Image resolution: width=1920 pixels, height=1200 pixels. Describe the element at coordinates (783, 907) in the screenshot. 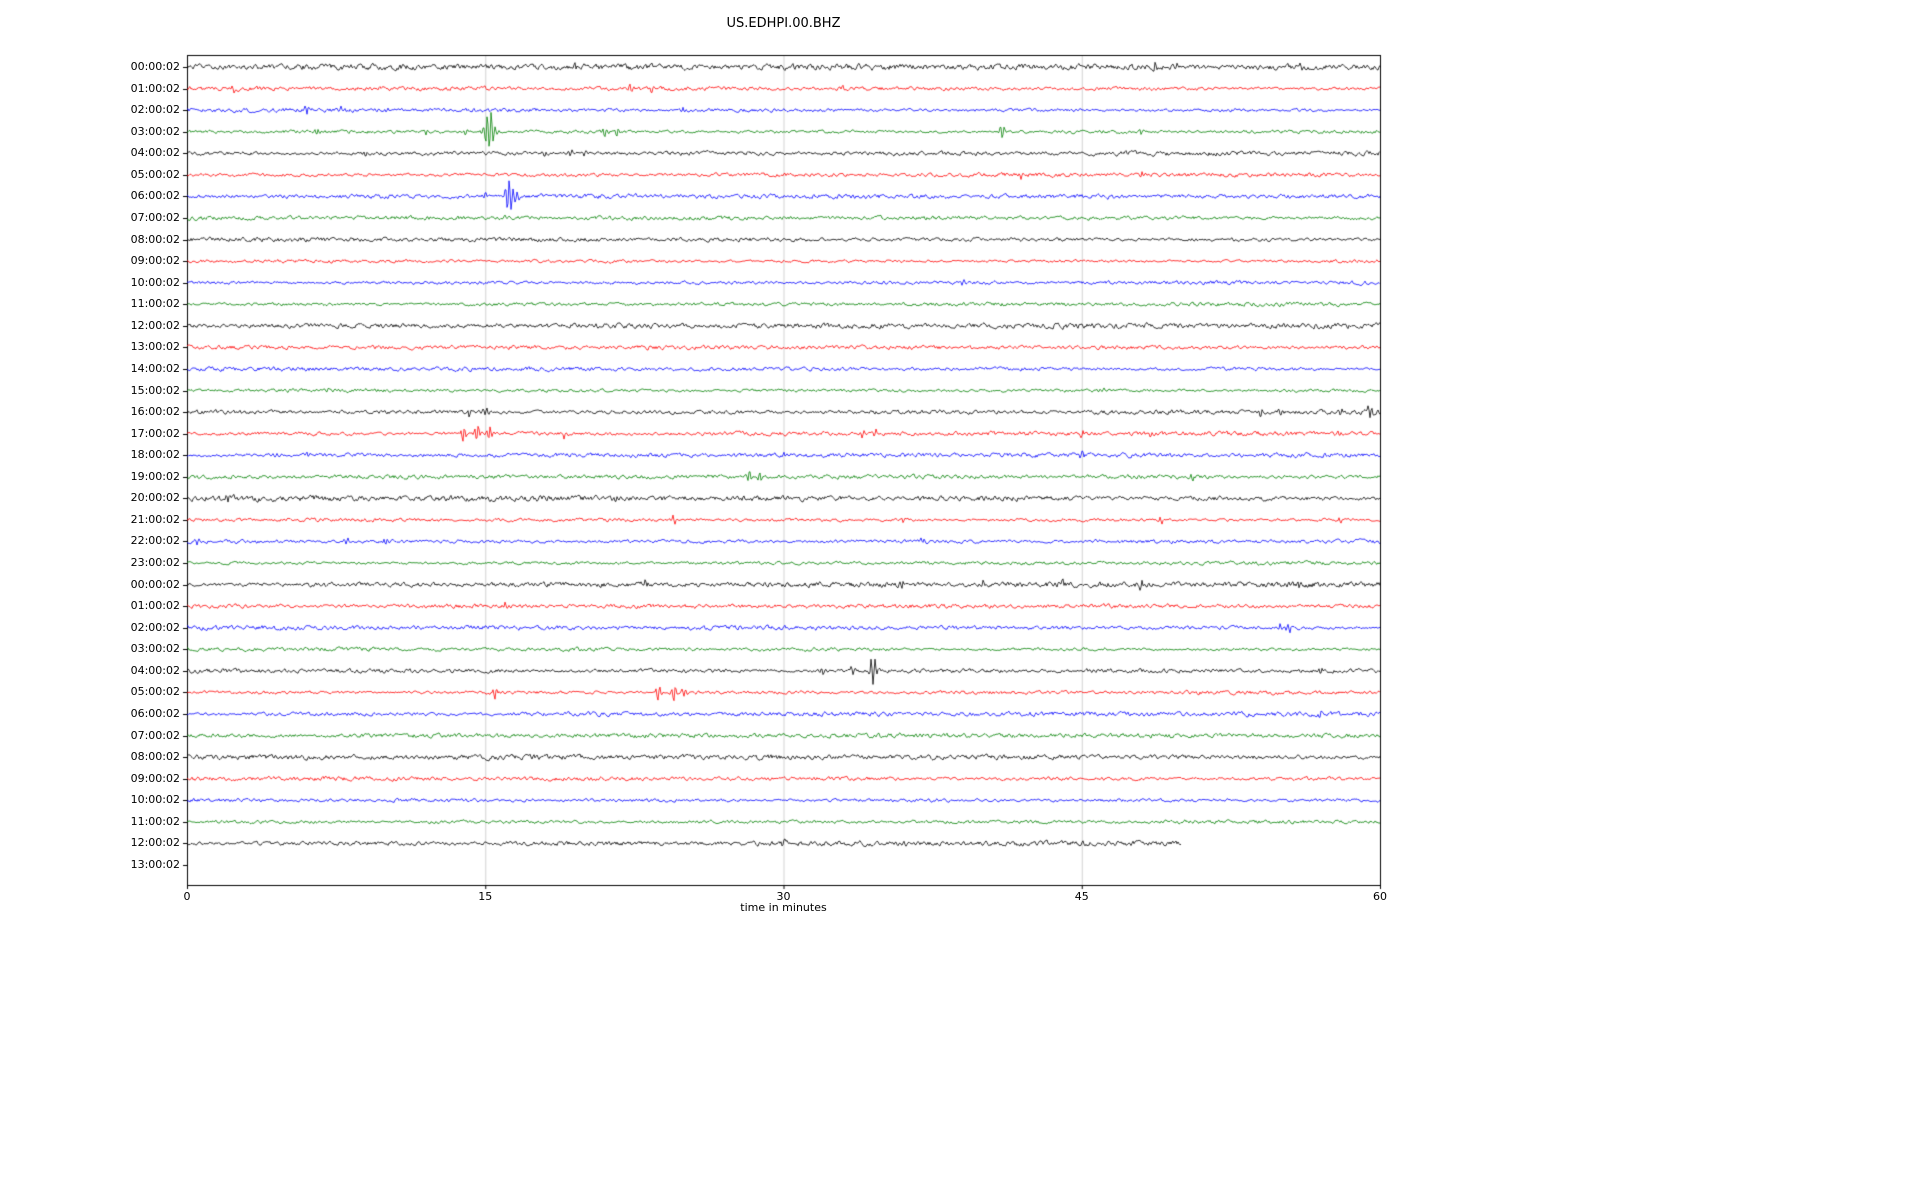

I see `x-axis-label: time in minutes` at that location.